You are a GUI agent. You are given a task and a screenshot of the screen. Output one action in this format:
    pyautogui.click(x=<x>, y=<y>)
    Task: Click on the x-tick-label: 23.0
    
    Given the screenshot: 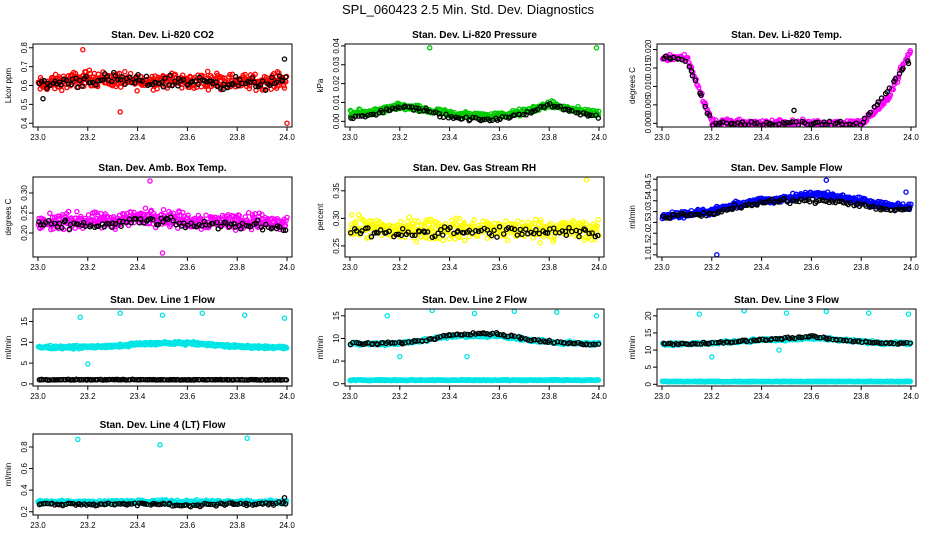 What is the action you would take?
    pyautogui.click(x=350, y=267)
    